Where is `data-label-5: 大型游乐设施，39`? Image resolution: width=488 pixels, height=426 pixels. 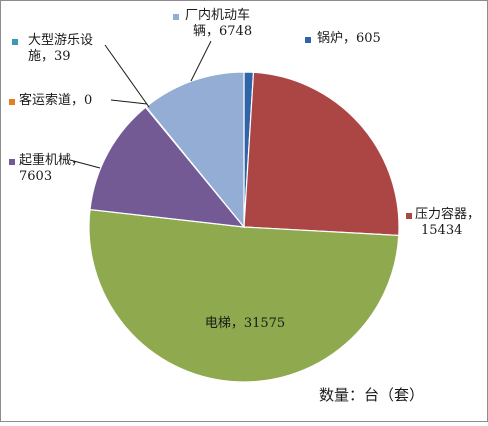
data-label-5: 大型游乐设施，39 is located at coordinates (60, 48).